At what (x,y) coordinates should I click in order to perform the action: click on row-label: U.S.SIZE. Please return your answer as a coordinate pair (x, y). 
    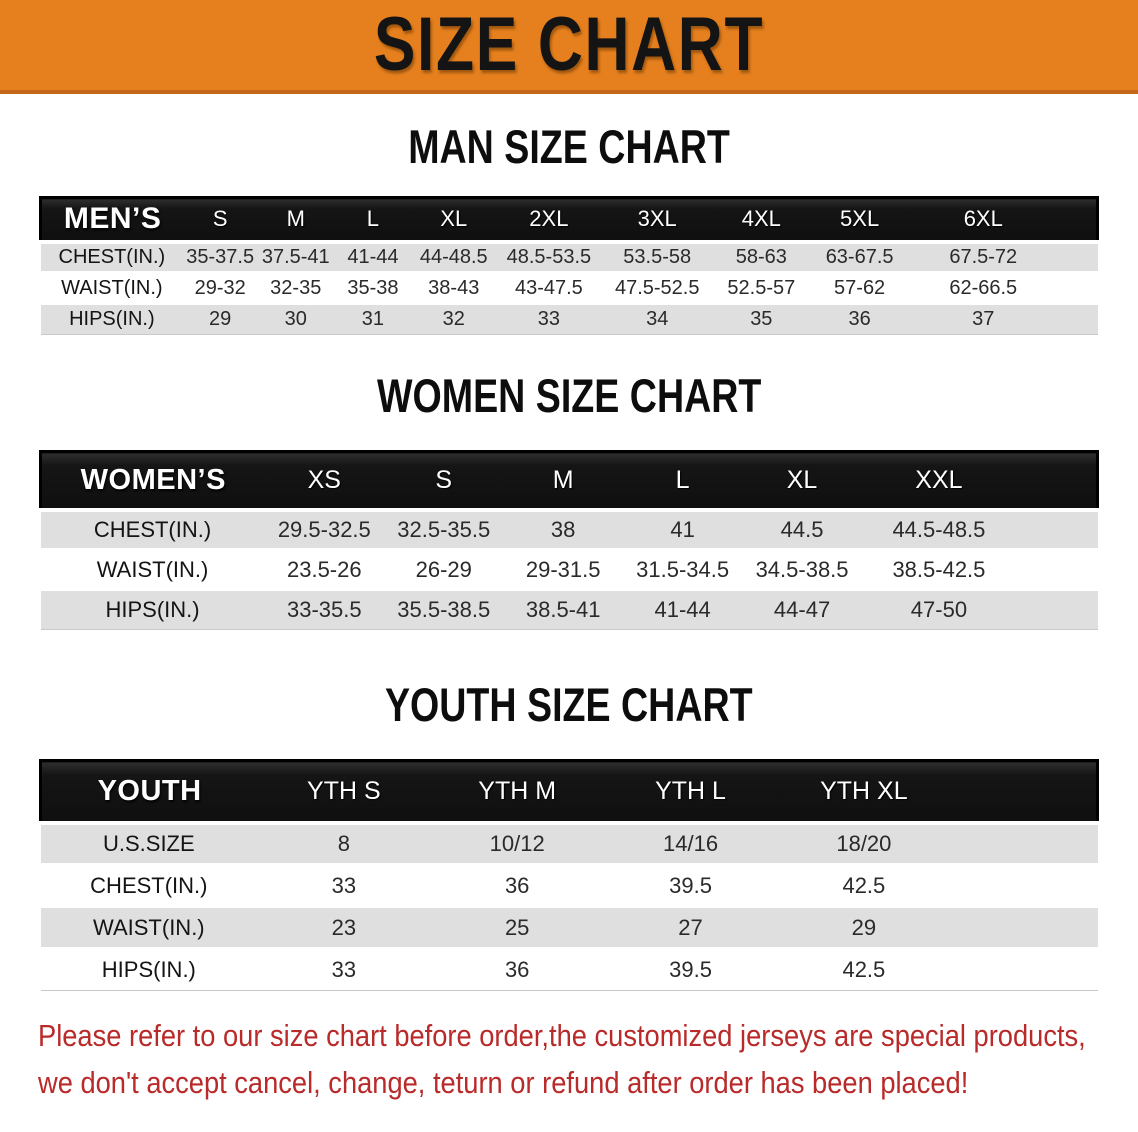
    Looking at the image, I should click on (149, 844).